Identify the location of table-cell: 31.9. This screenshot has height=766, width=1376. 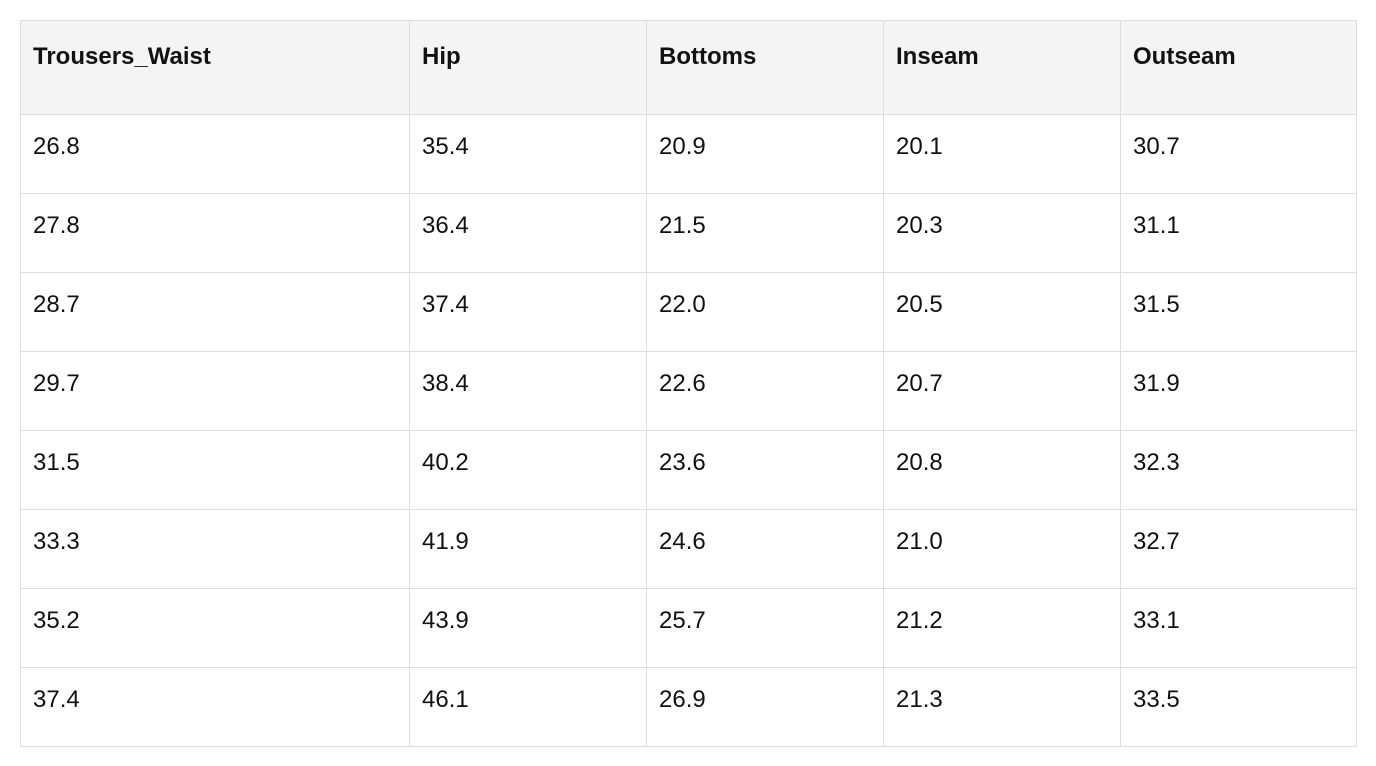
(1239, 391).